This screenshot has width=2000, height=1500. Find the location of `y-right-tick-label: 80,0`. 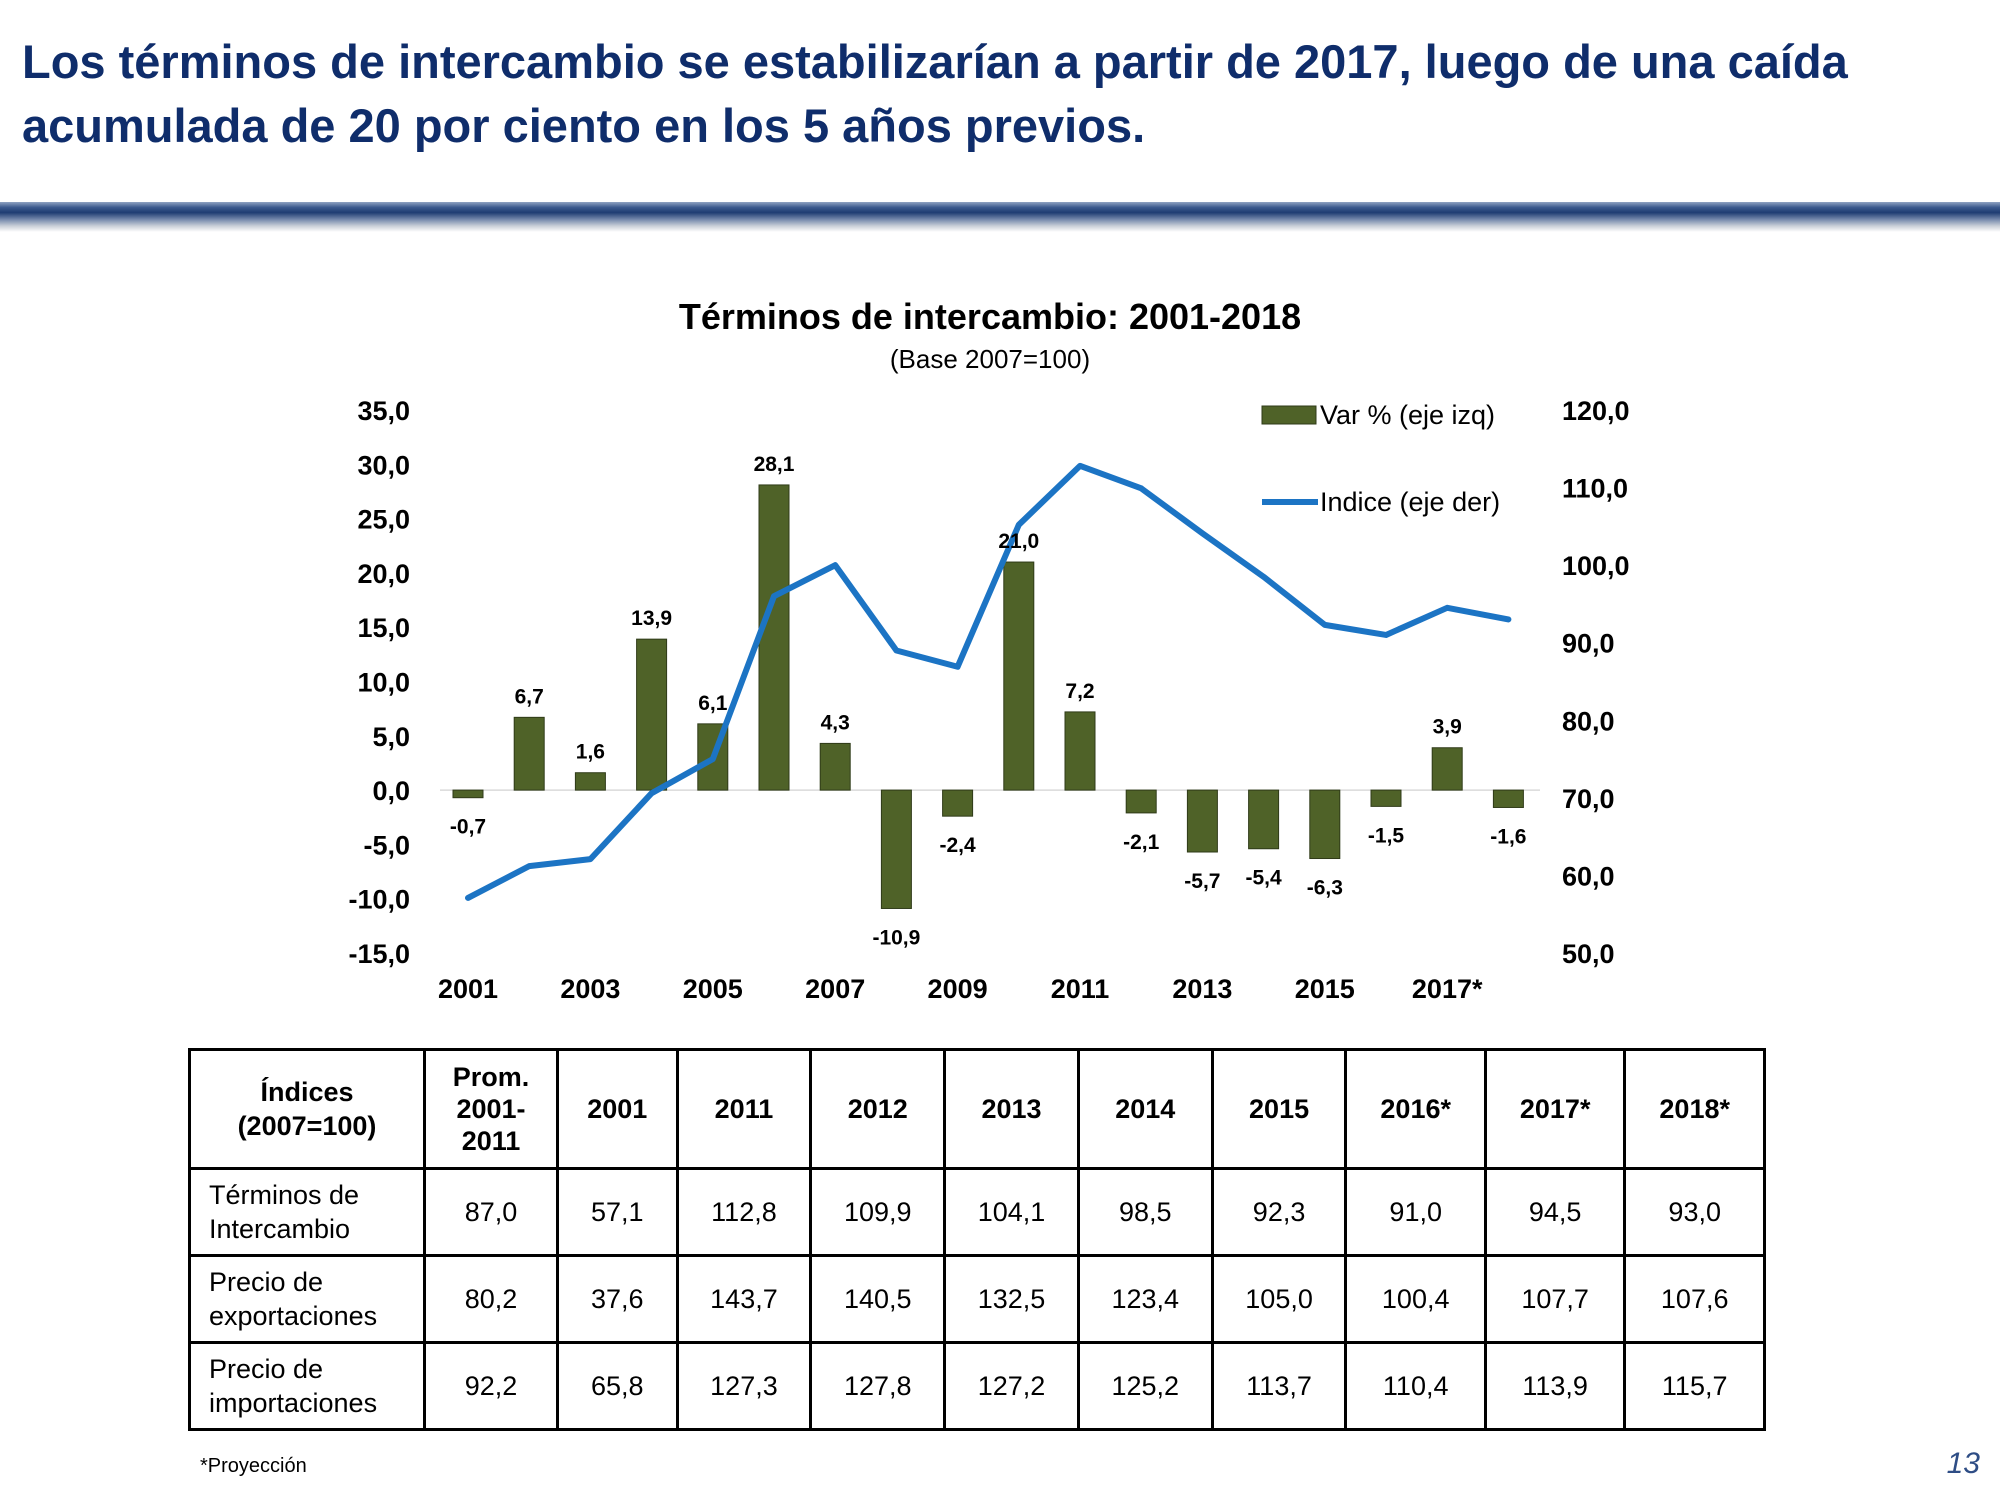

y-right-tick-label: 80,0 is located at coordinates (1588, 721).